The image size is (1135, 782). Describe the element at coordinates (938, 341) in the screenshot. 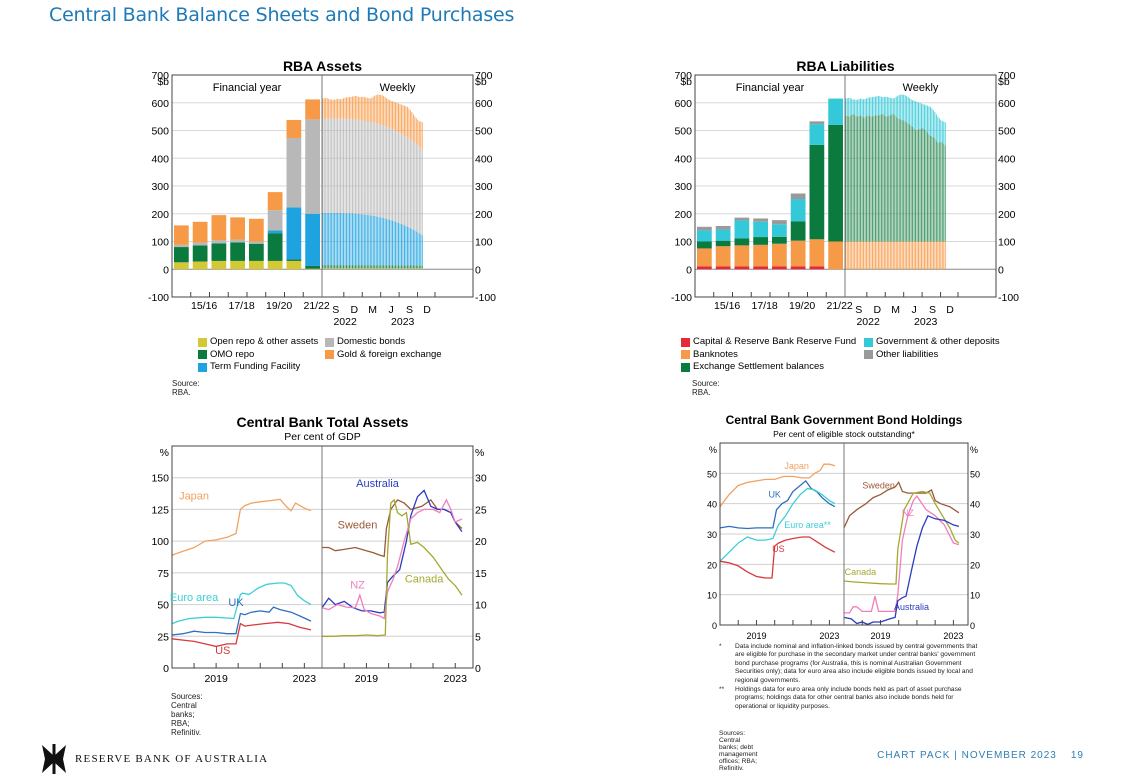

I see `legend-label: Government & other deposits` at that location.